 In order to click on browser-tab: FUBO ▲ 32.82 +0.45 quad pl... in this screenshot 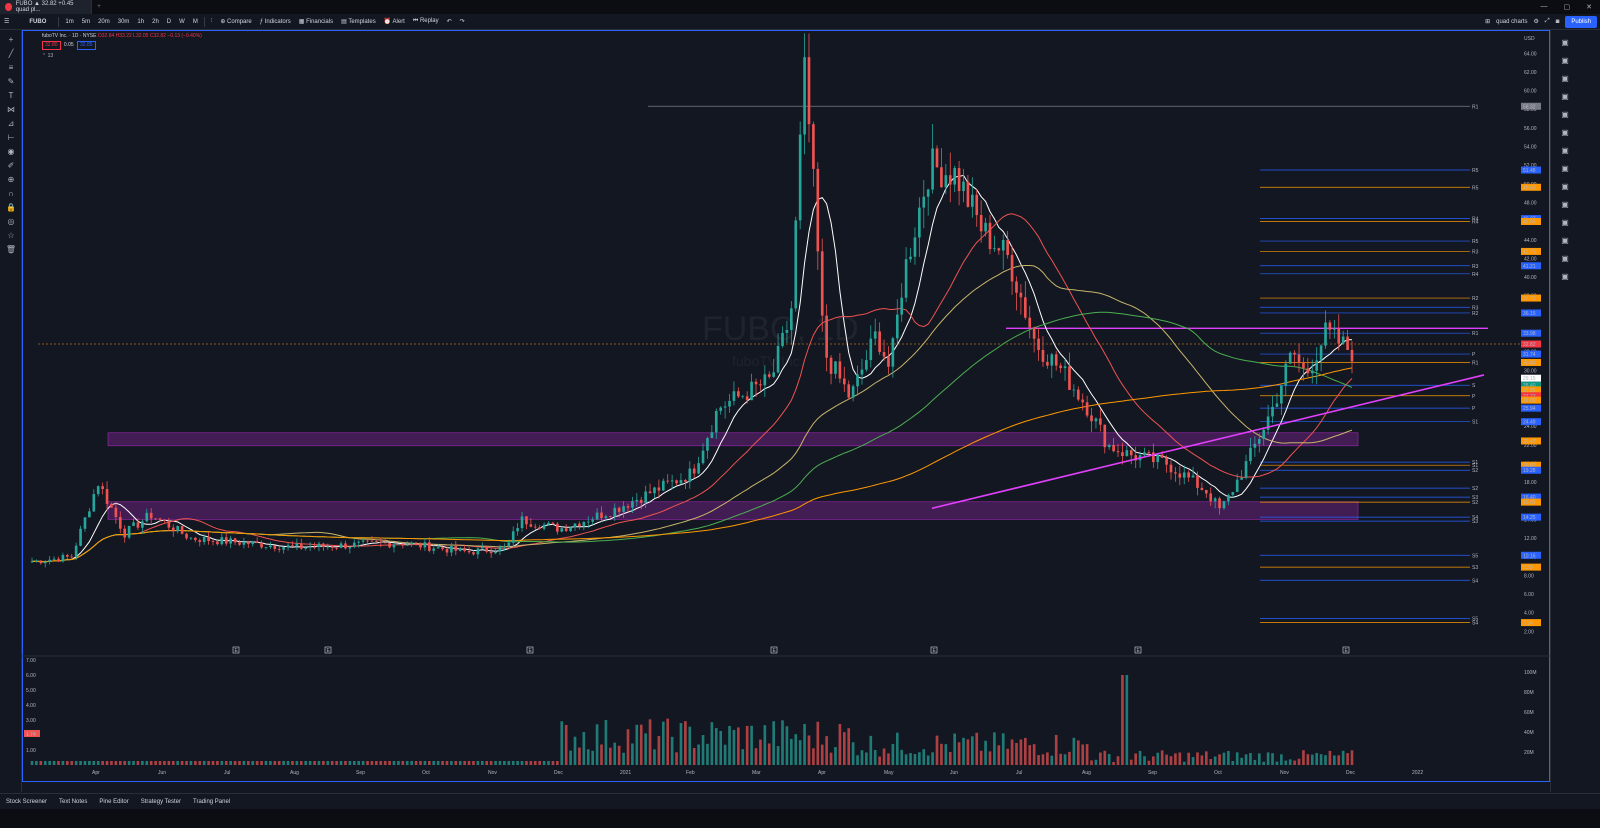, I will do `click(46, 7)`.